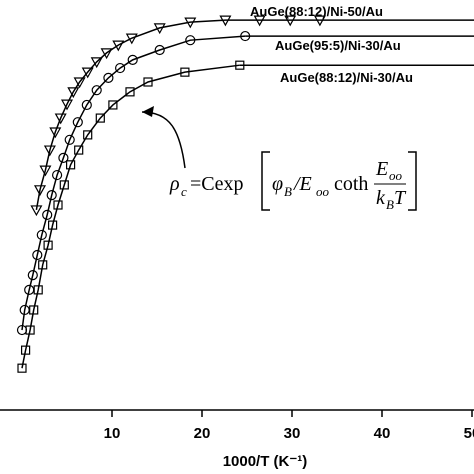  What do you see at coordinates (112, 433) in the screenshot?
I see `x-tick-label: 10` at bounding box center [112, 433].